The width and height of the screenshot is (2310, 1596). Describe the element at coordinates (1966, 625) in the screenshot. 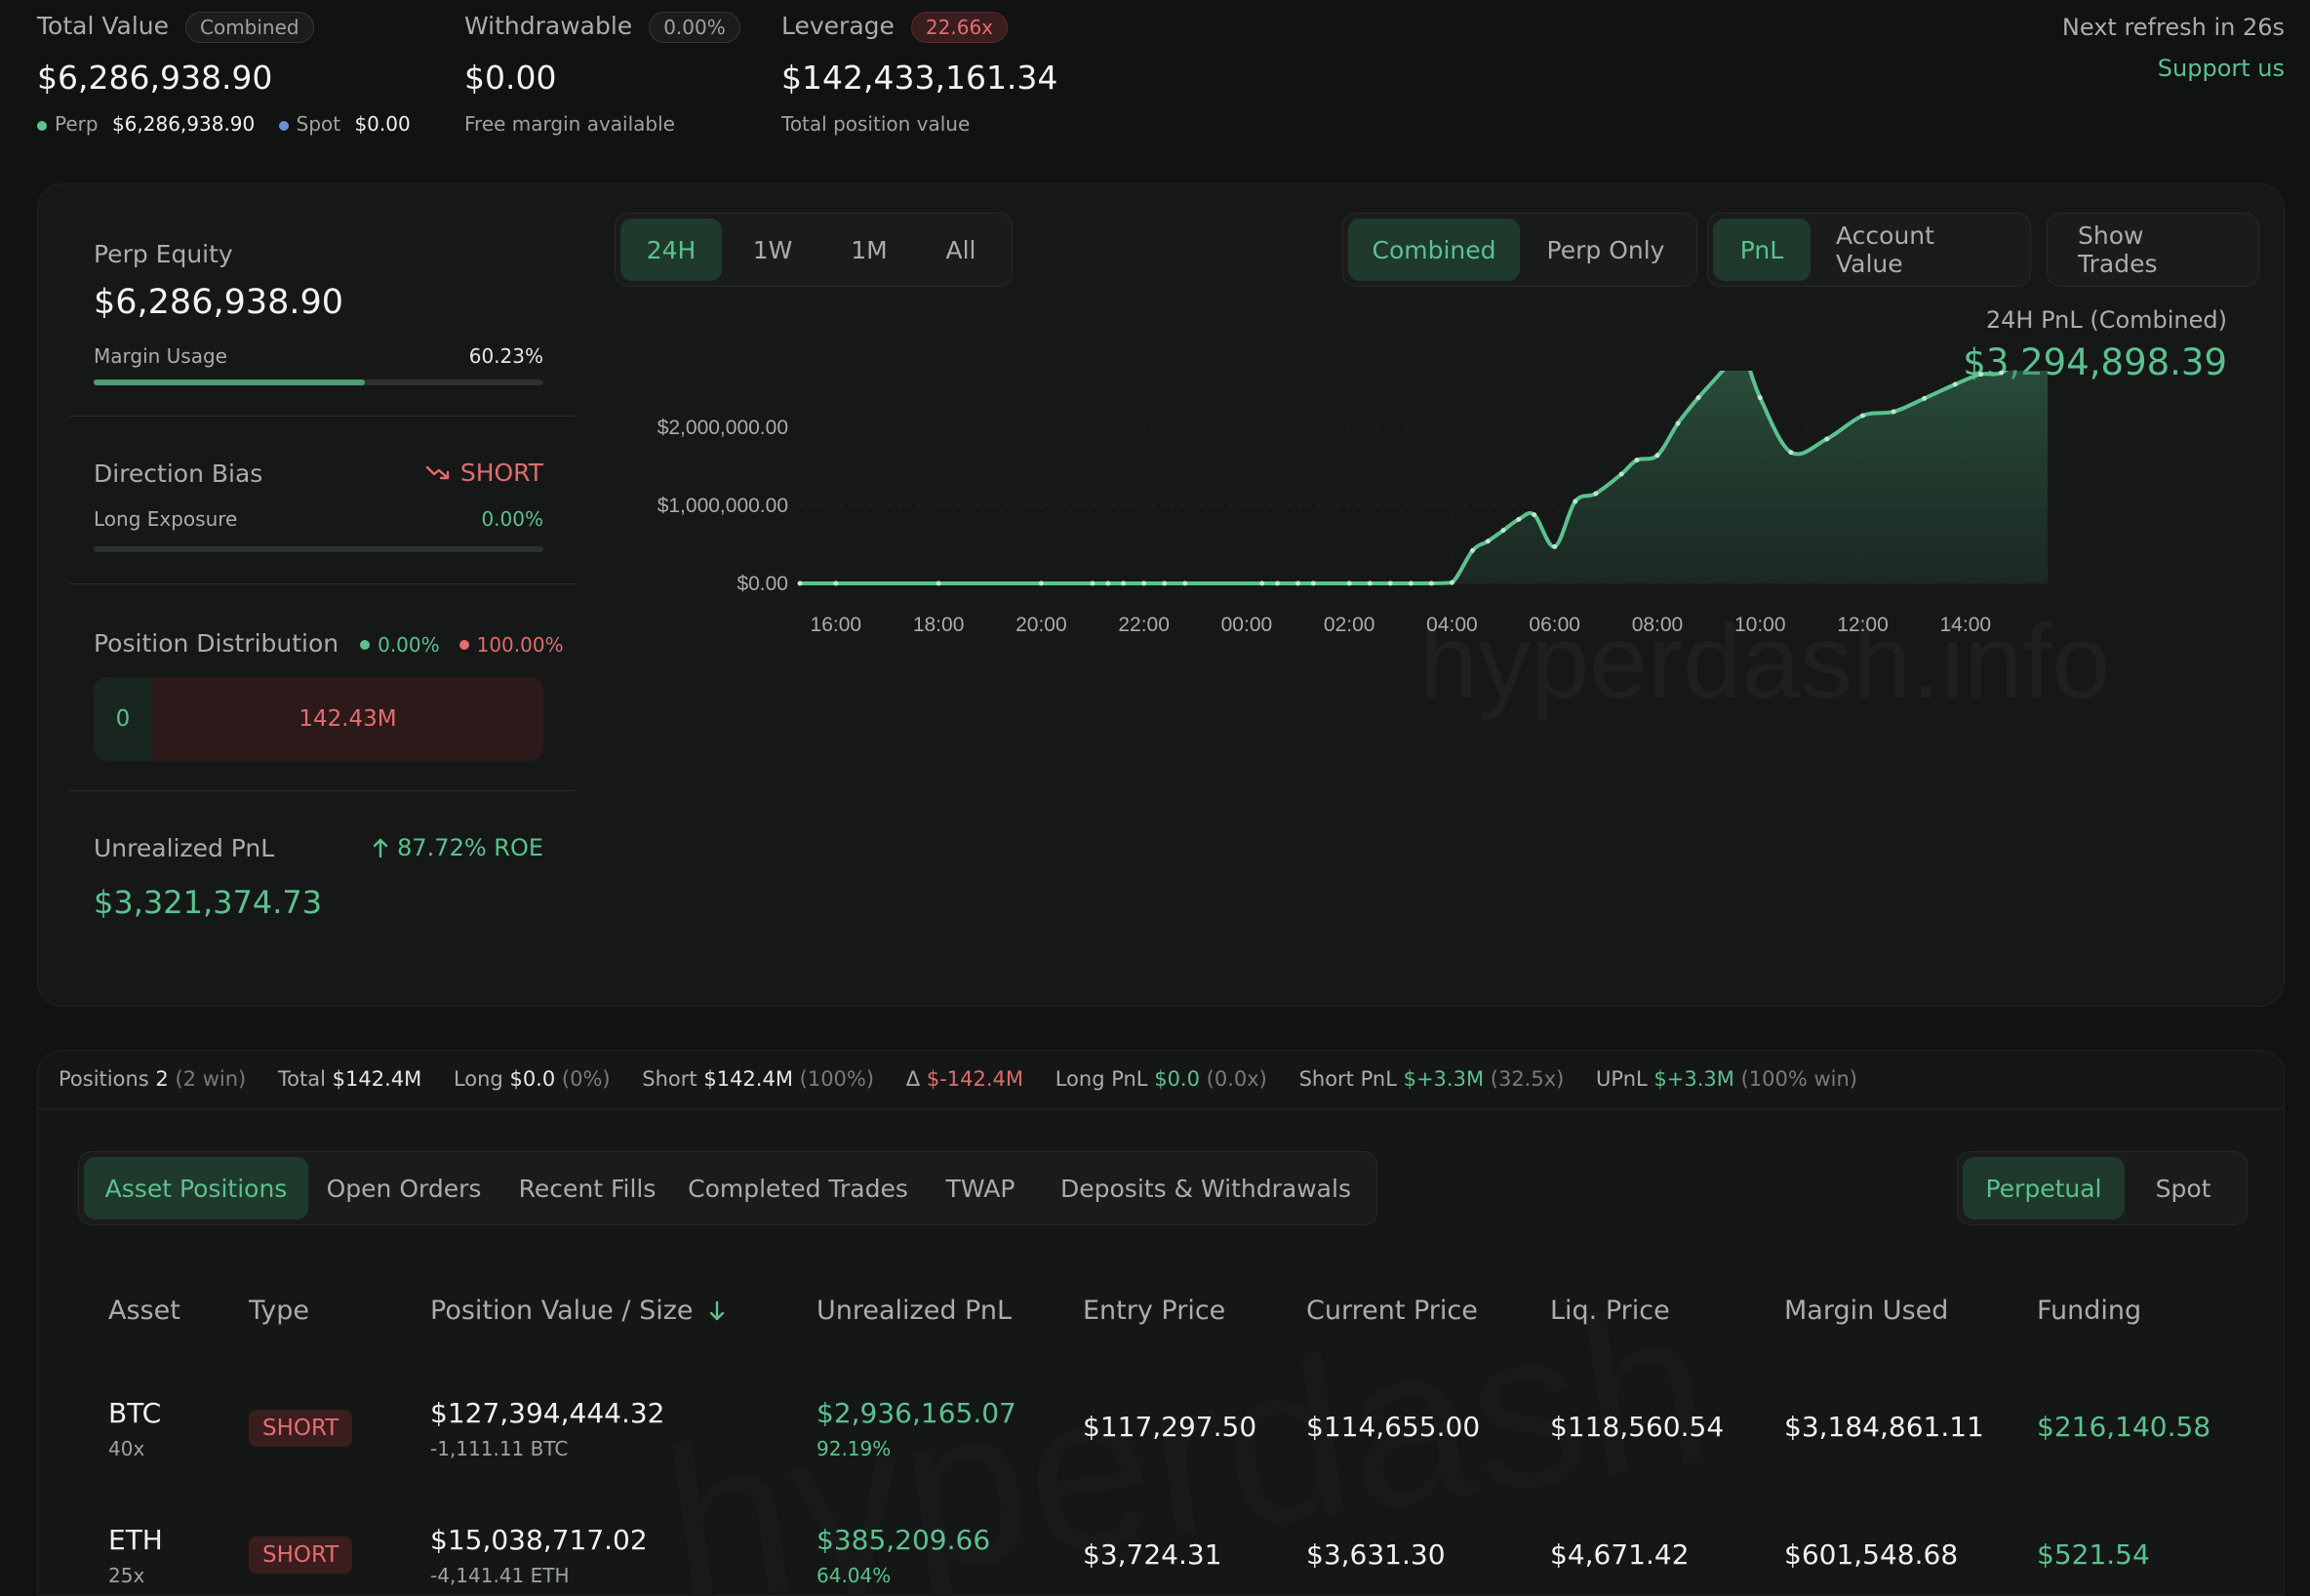

I see `x-tick-label: 14:00` at that location.